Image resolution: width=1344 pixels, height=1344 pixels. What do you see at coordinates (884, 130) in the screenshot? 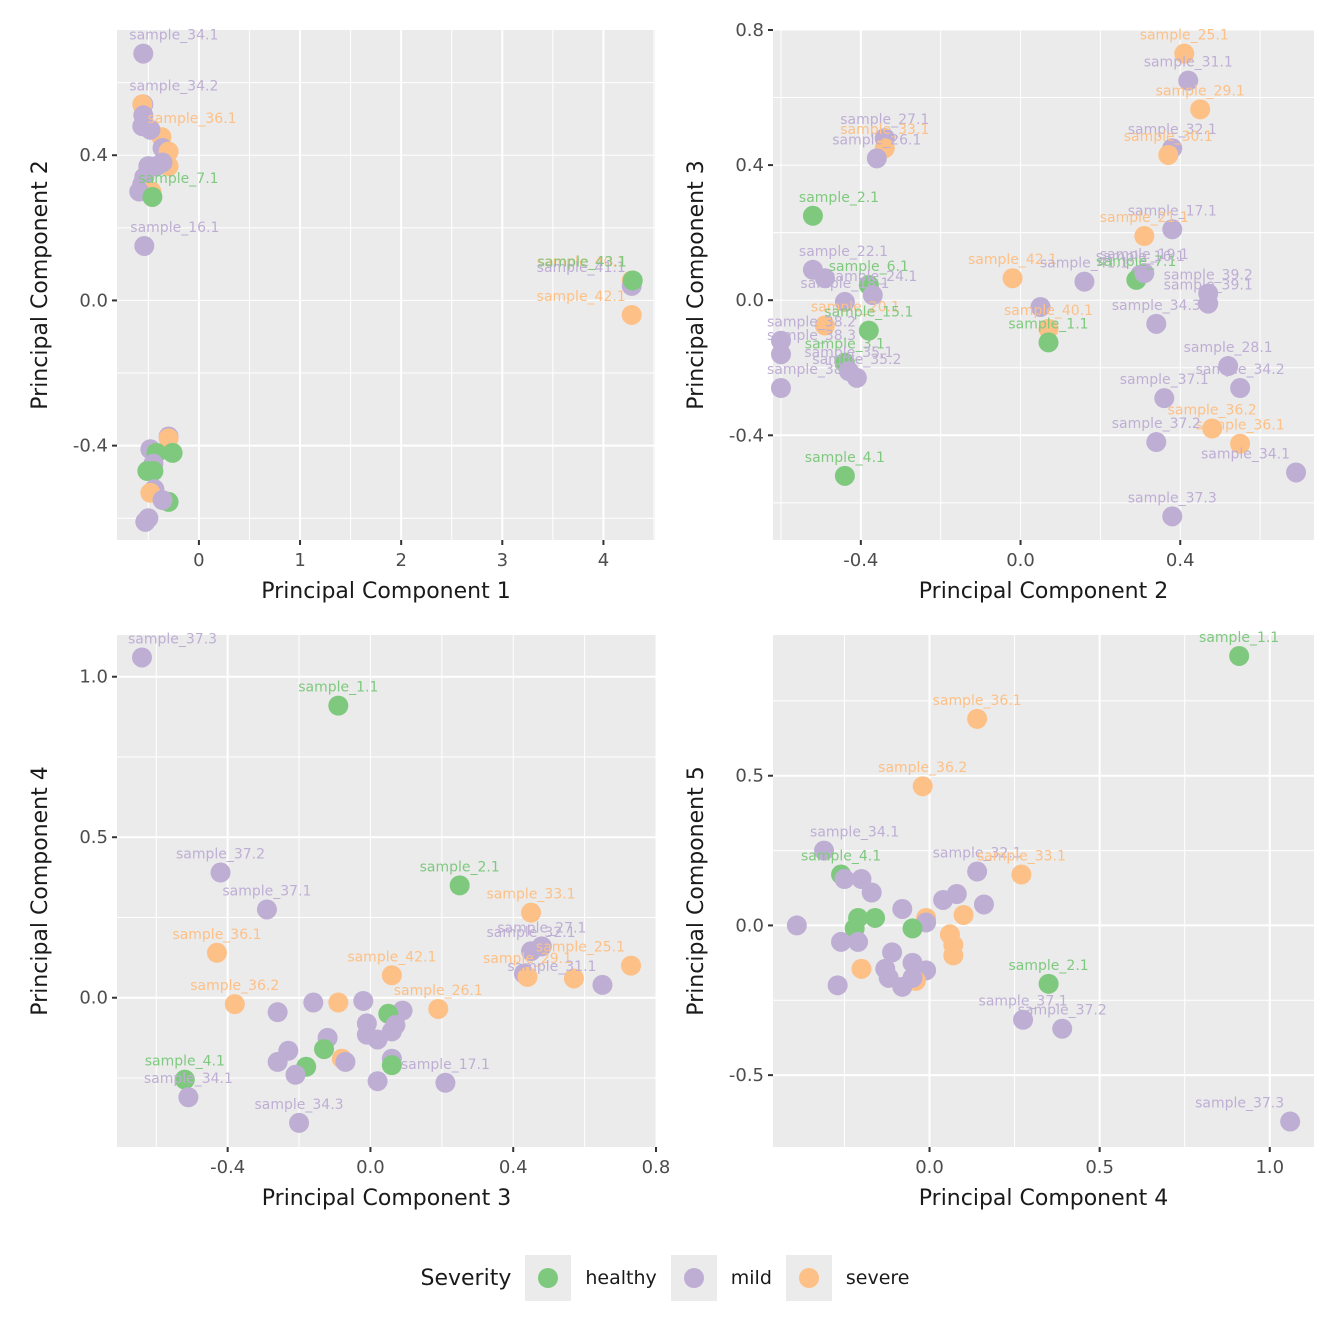
I see `point-label: sample_33.1` at bounding box center [884, 130].